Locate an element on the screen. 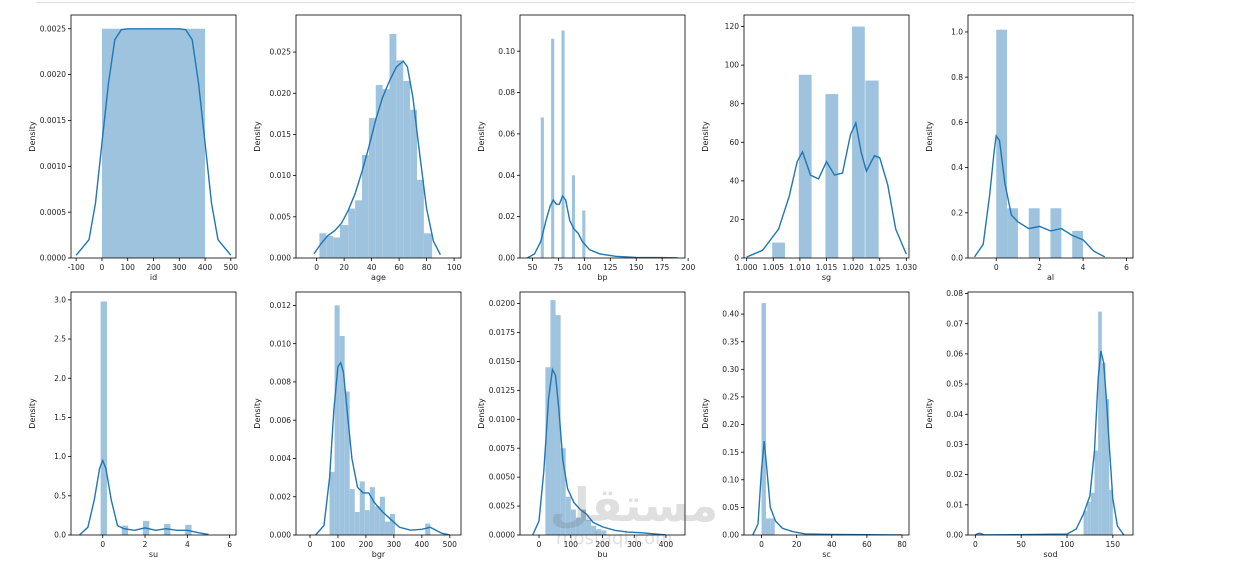 This screenshot has height=565, width=1255. y-tick-label: 0.0 is located at coordinates (60, 535).